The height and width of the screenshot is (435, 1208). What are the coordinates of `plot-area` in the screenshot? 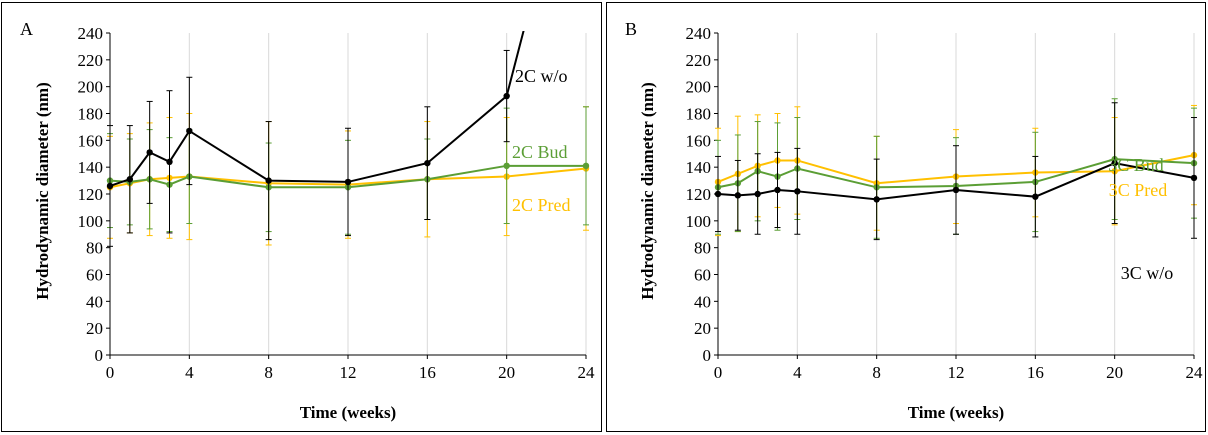 It's located at (956, 169).